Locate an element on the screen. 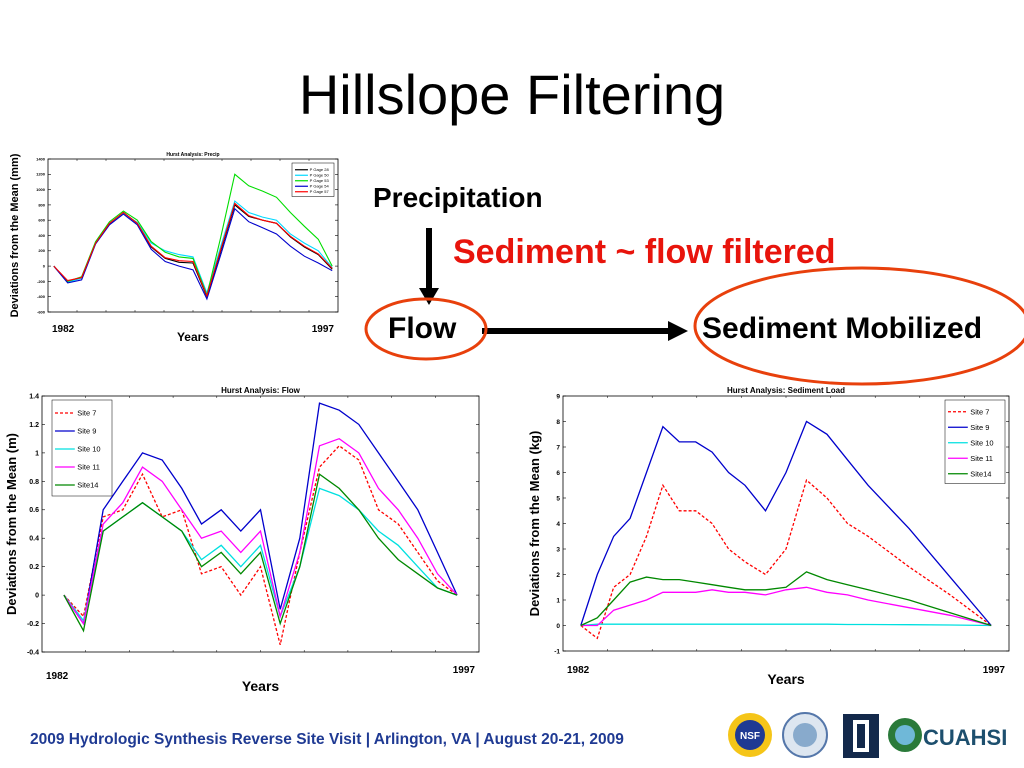 Image resolution: width=1024 pixels, height=768 pixels. flow-right-arrowhead is located at coordinates (678, 331).